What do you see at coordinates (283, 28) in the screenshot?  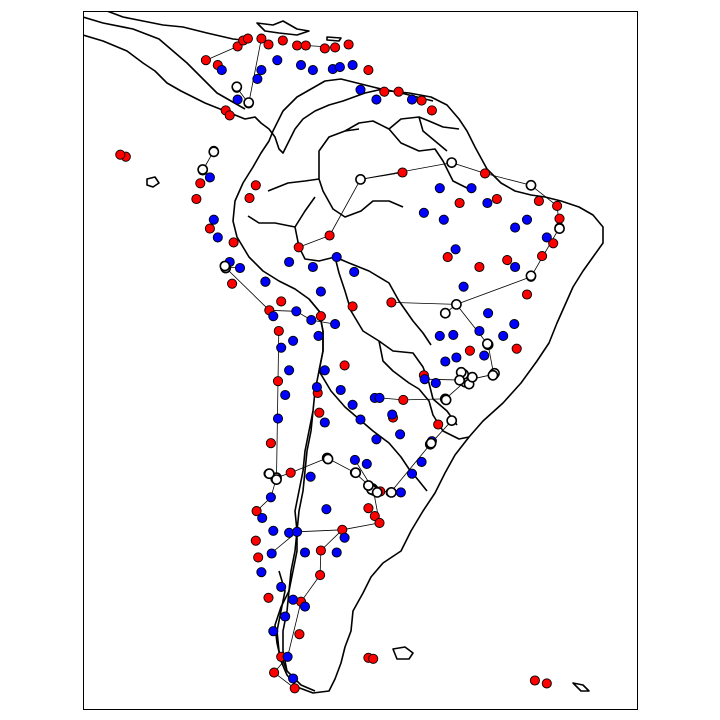 I see `hispaniola-coastline` at bounding box center [283, 28].